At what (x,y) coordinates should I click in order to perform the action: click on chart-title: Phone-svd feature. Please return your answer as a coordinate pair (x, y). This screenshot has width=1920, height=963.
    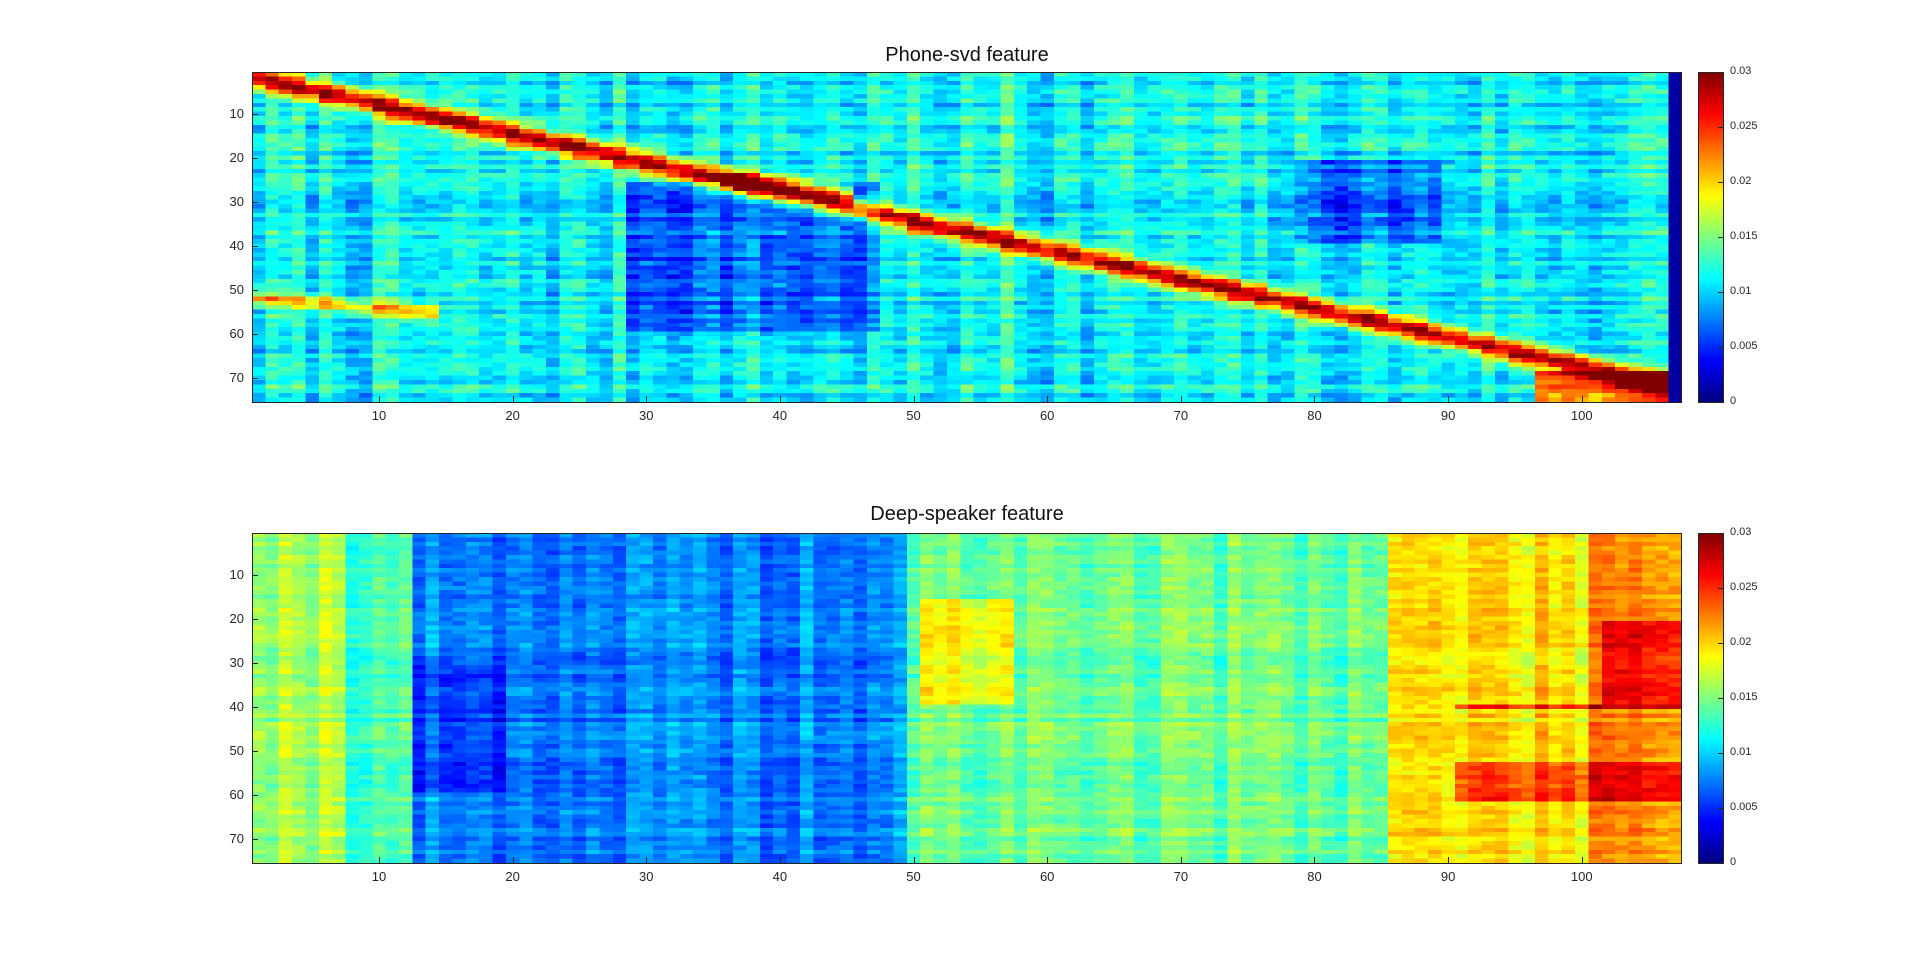
    Looking at the image, I should click on (967, 55).